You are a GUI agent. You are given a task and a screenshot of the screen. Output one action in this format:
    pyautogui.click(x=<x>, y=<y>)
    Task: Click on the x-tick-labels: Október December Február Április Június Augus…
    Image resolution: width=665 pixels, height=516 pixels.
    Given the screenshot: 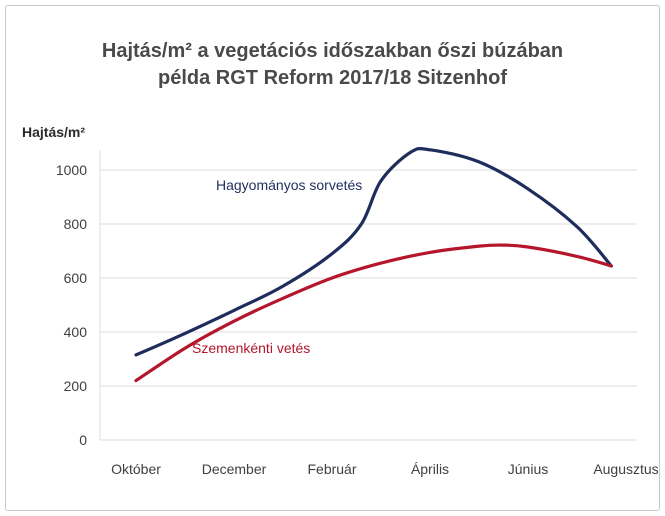 What is the action you would take?
    pyautogui.click(x=385, y=469)
    